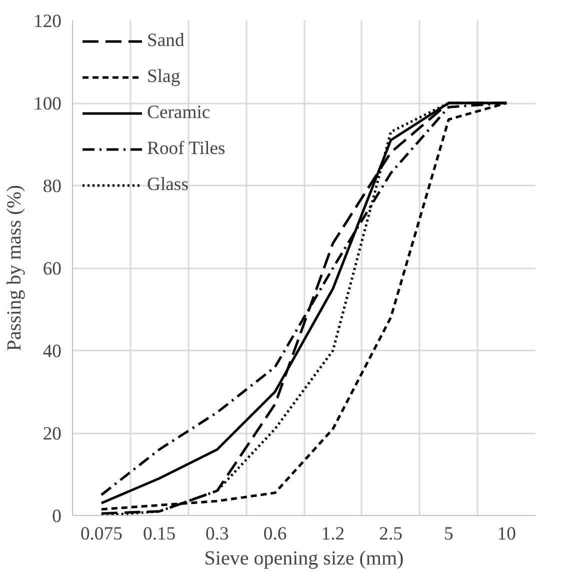  What do you see at coordinates (178, 113) in the screenshot?
I see `legend-label: Ceramic` at bounding box center [178, 113].